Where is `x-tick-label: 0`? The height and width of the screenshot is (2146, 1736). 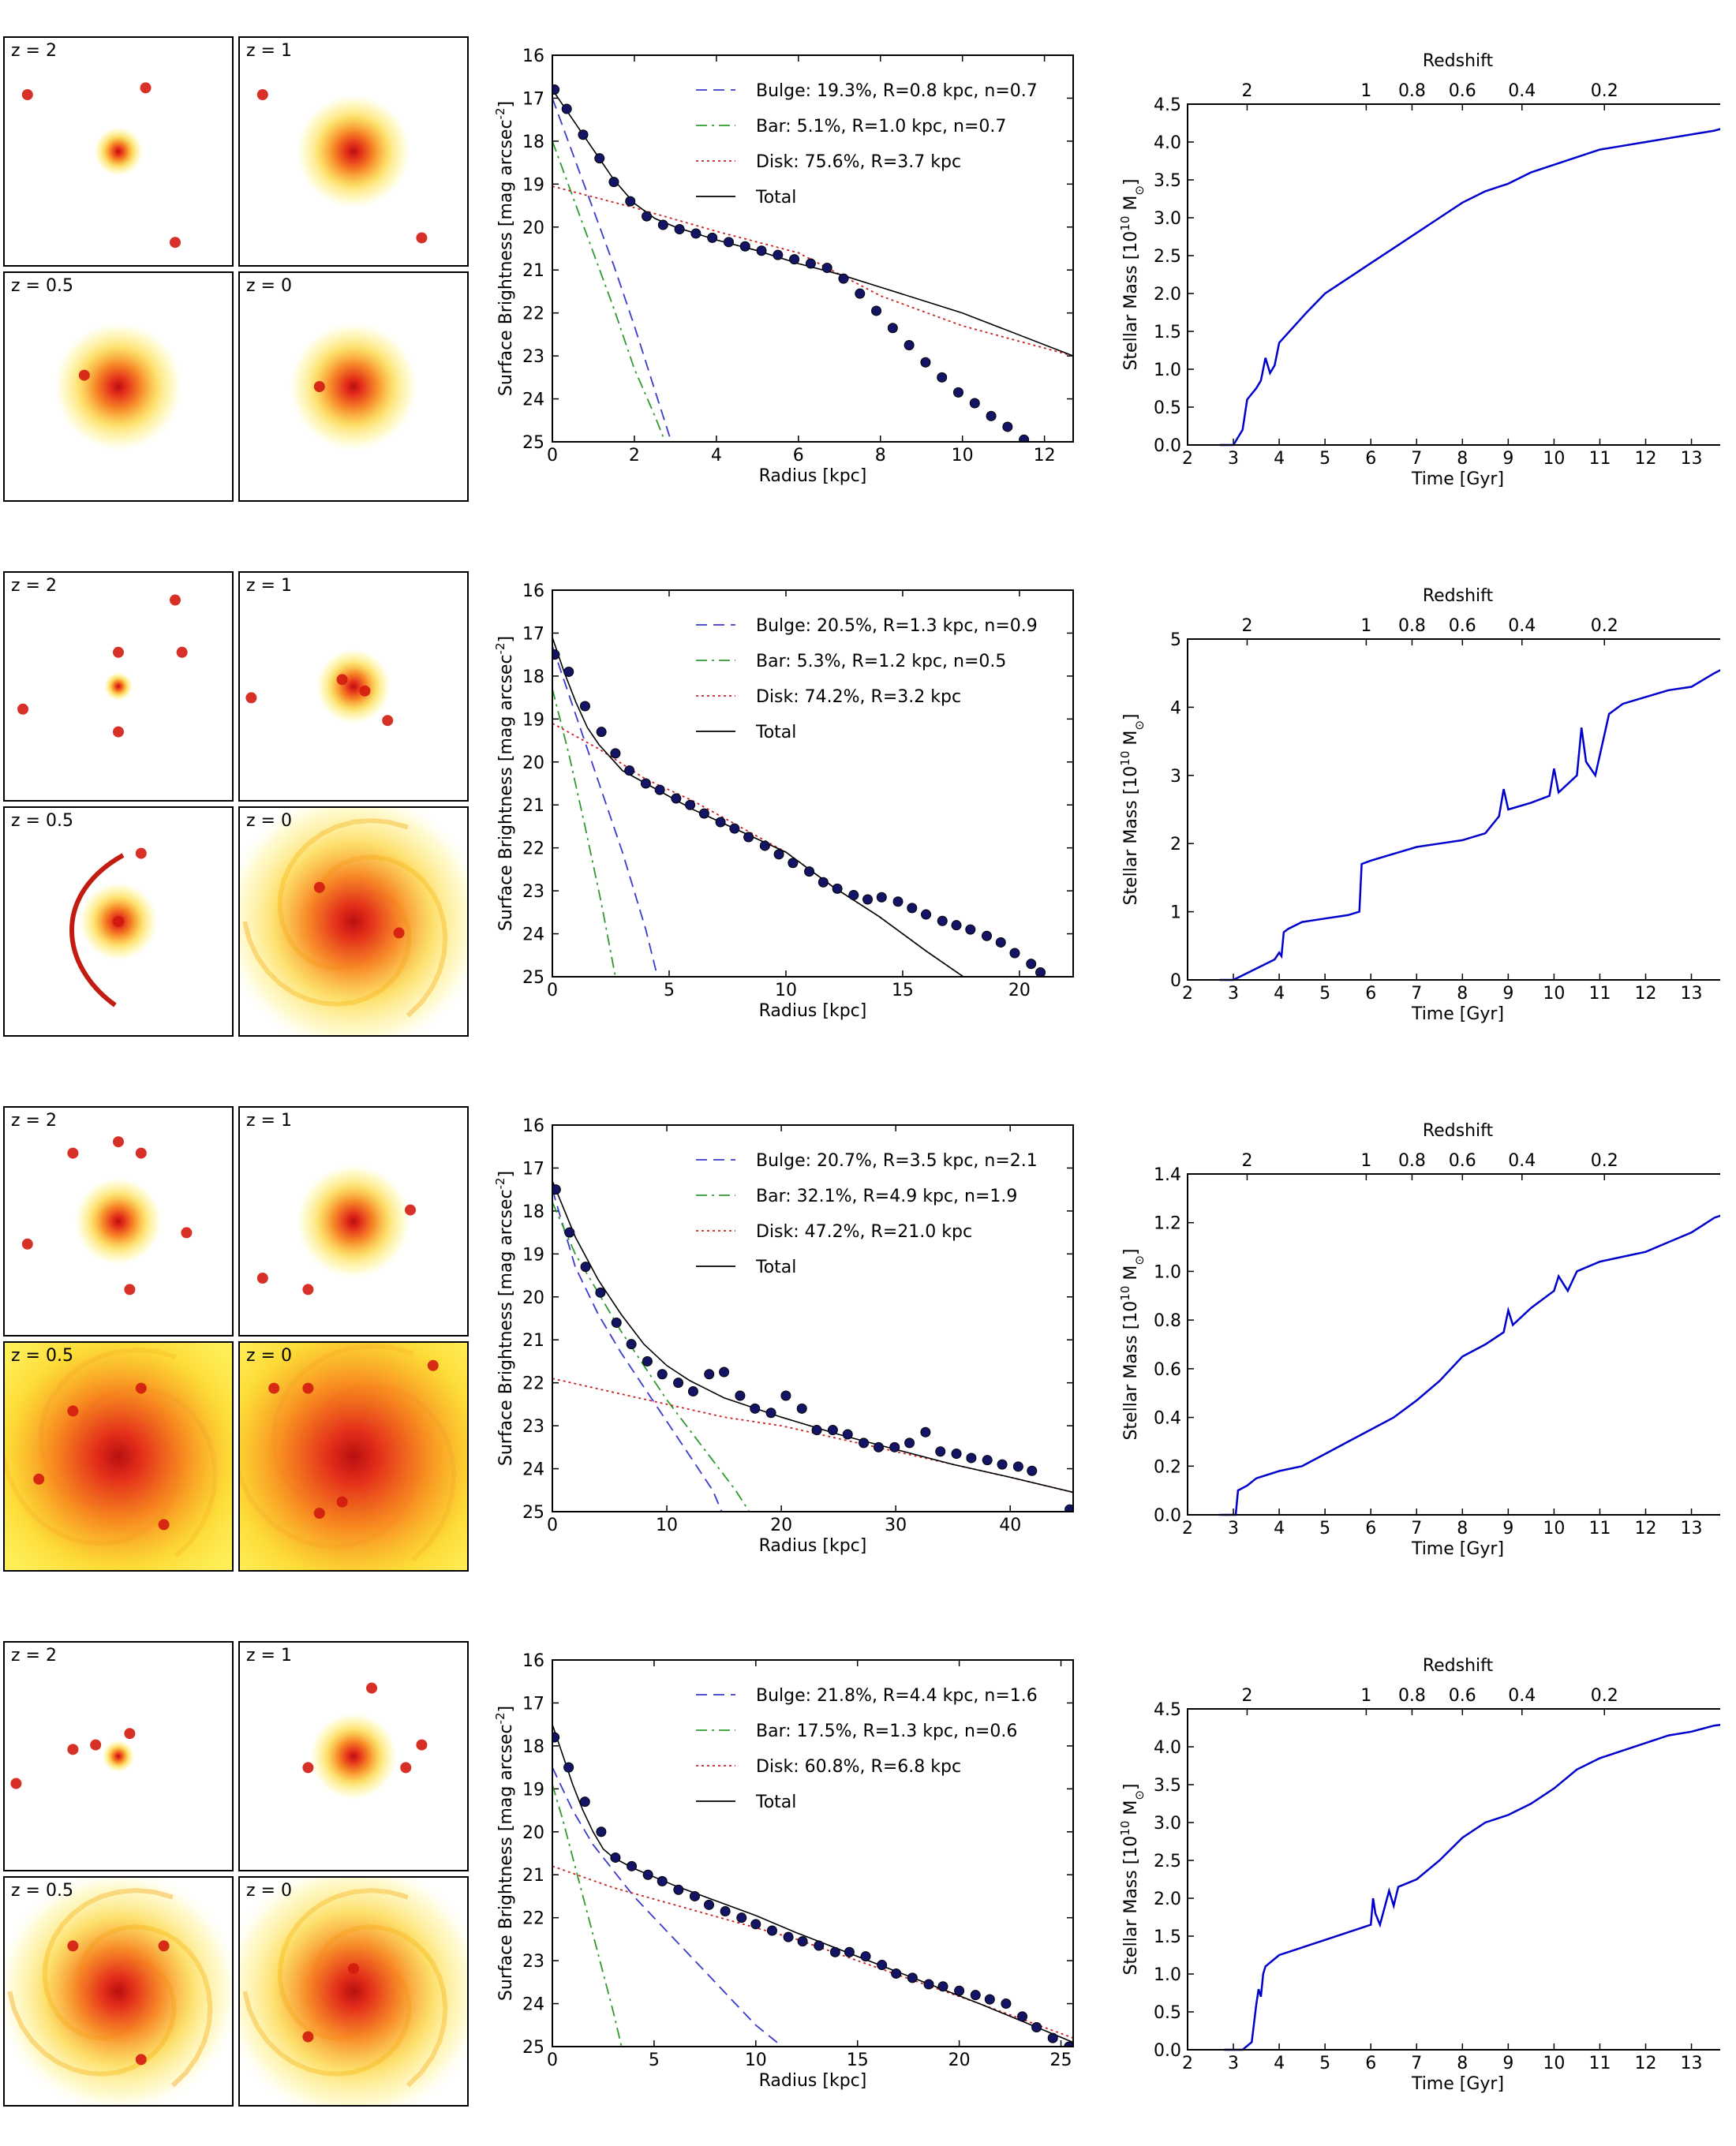 x-tick-label: 0 is located at coordinates (552, 1525).